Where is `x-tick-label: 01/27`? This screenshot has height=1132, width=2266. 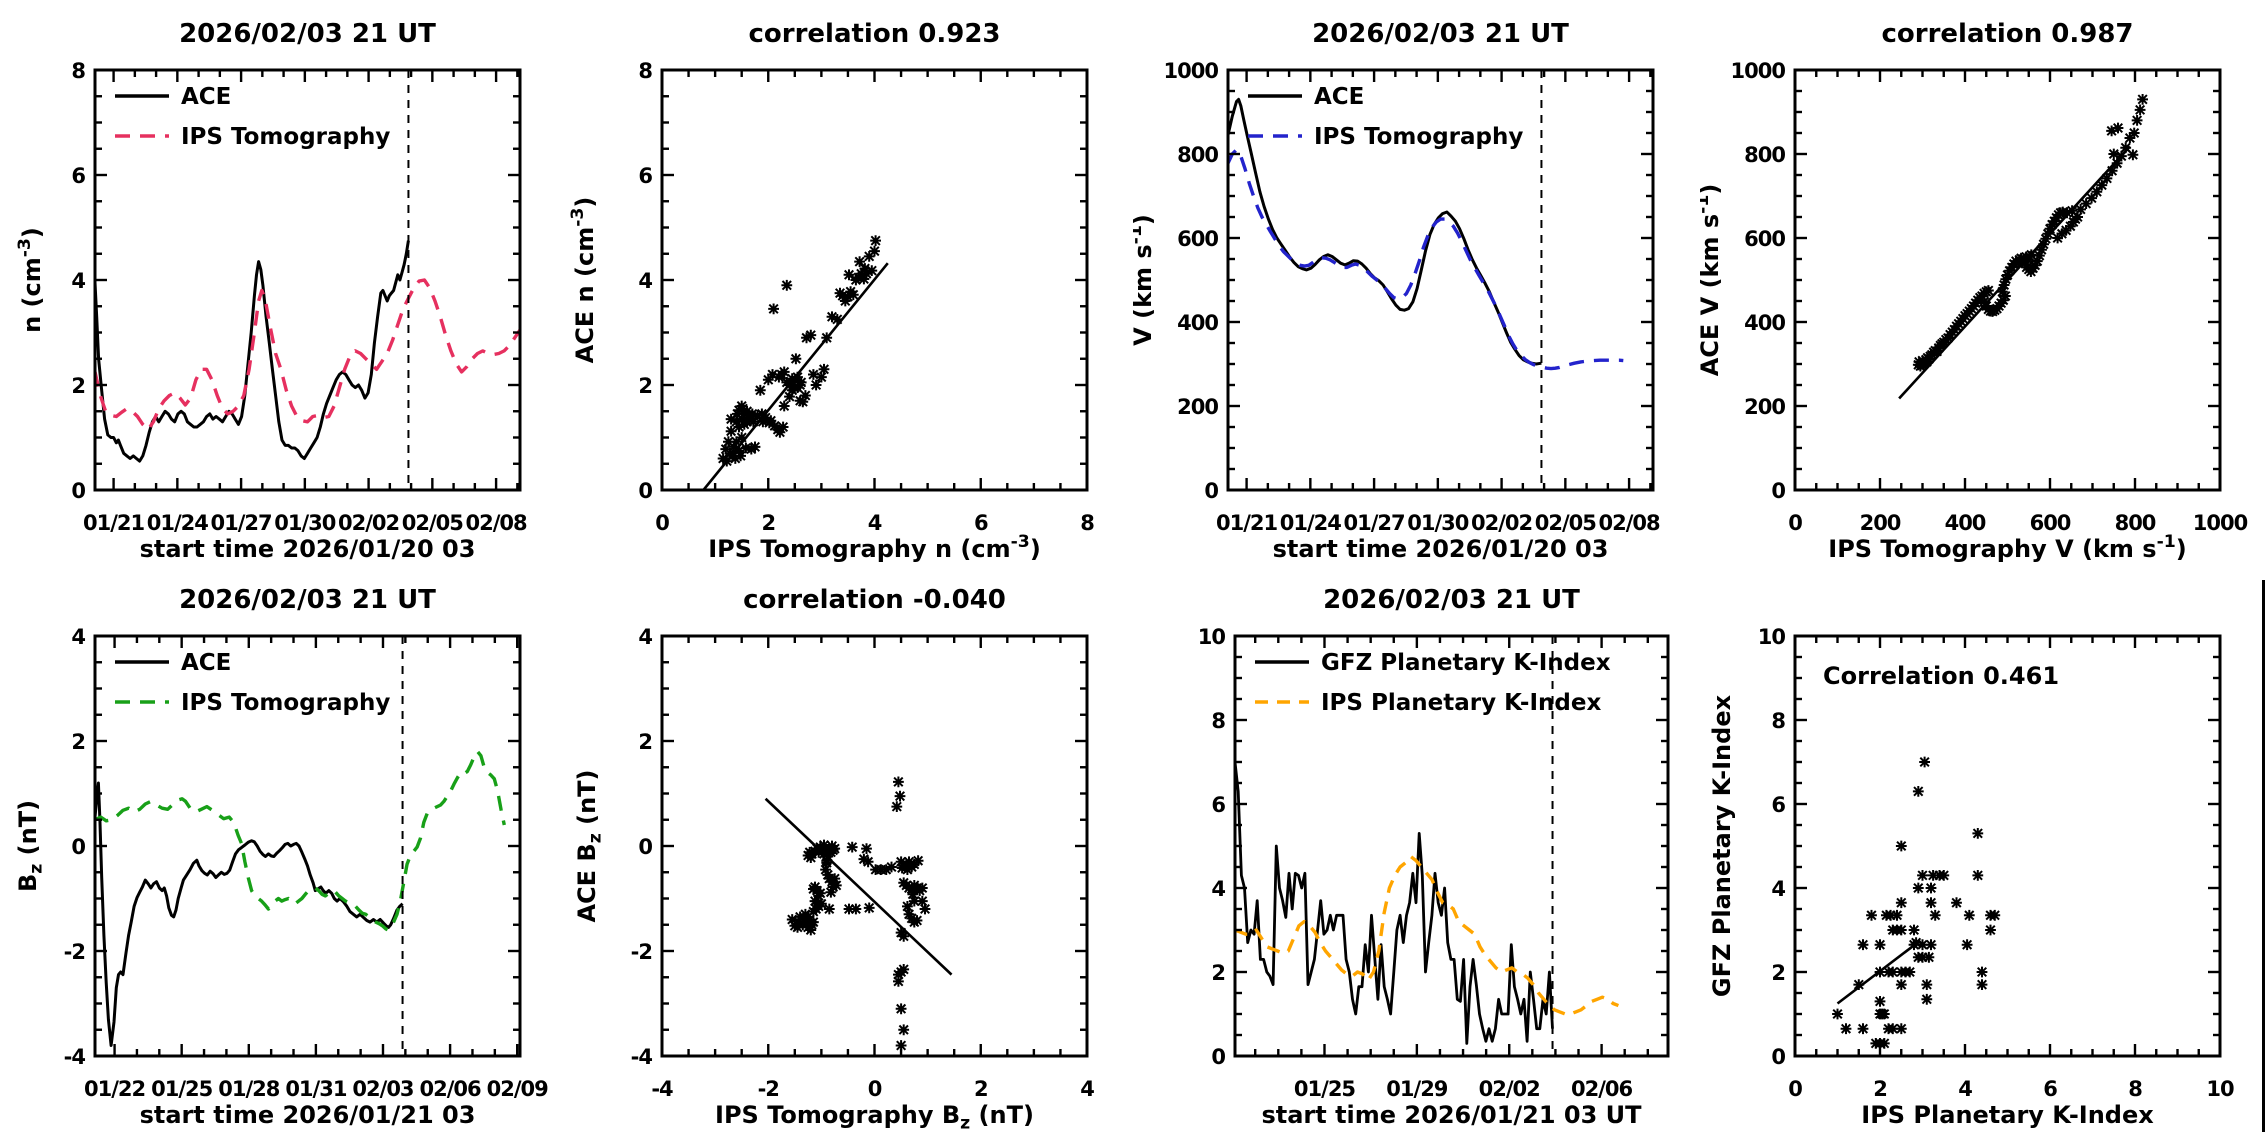 x-tick-label: 01/27 is located at coordinates (1374, 523).